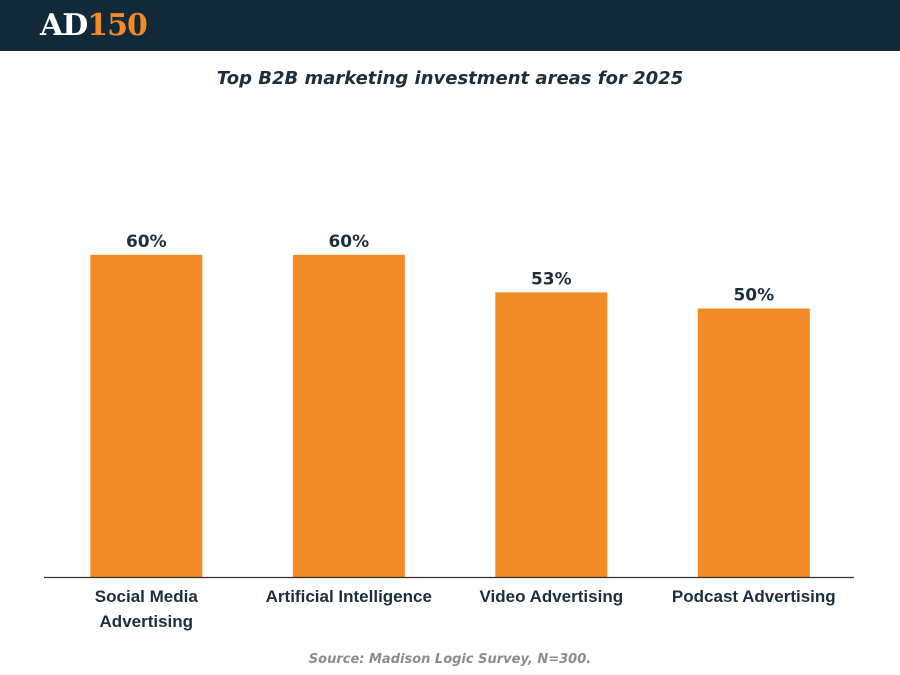  What do you see at coordinates (754, 596) in the screenshot?
I see `category-label-3: Podcast Advertising` at bounding box center [754, 596].